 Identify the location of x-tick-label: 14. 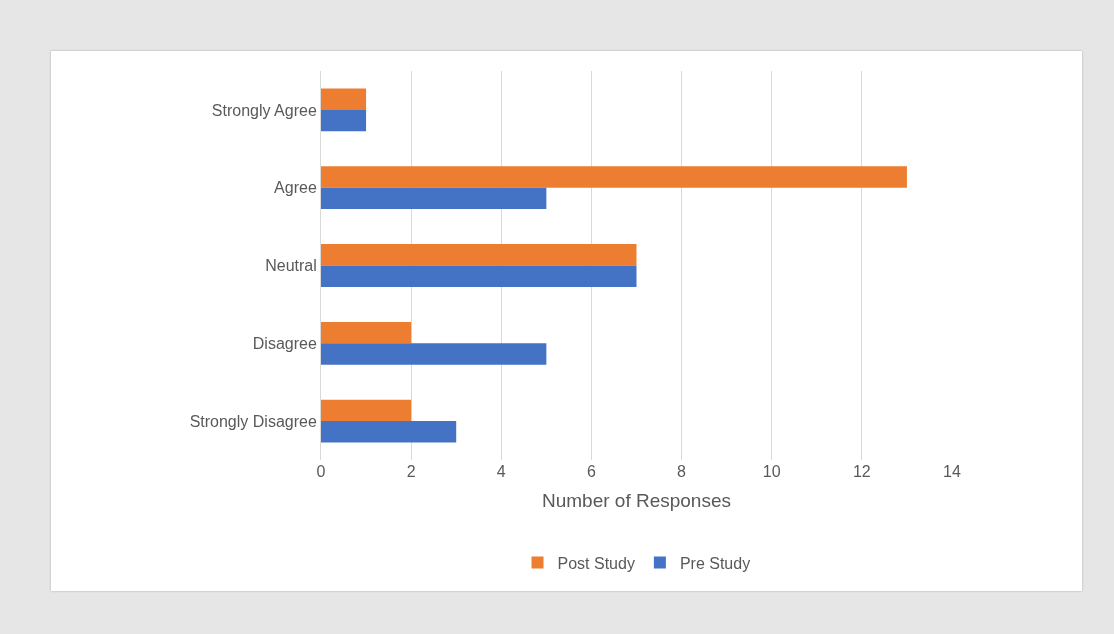
(952, 471).